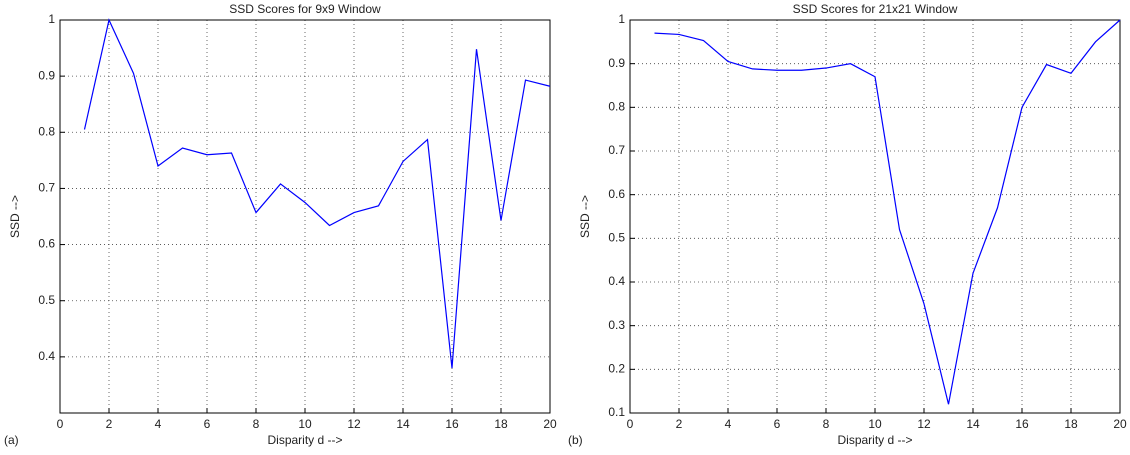 Image resolution: width=1130 pixels, height=455 pixels. What do you see at coordinates (616, 369) in the screenshot?
I see `y-tick-label: 0.2` at bounding box center [616, 369].